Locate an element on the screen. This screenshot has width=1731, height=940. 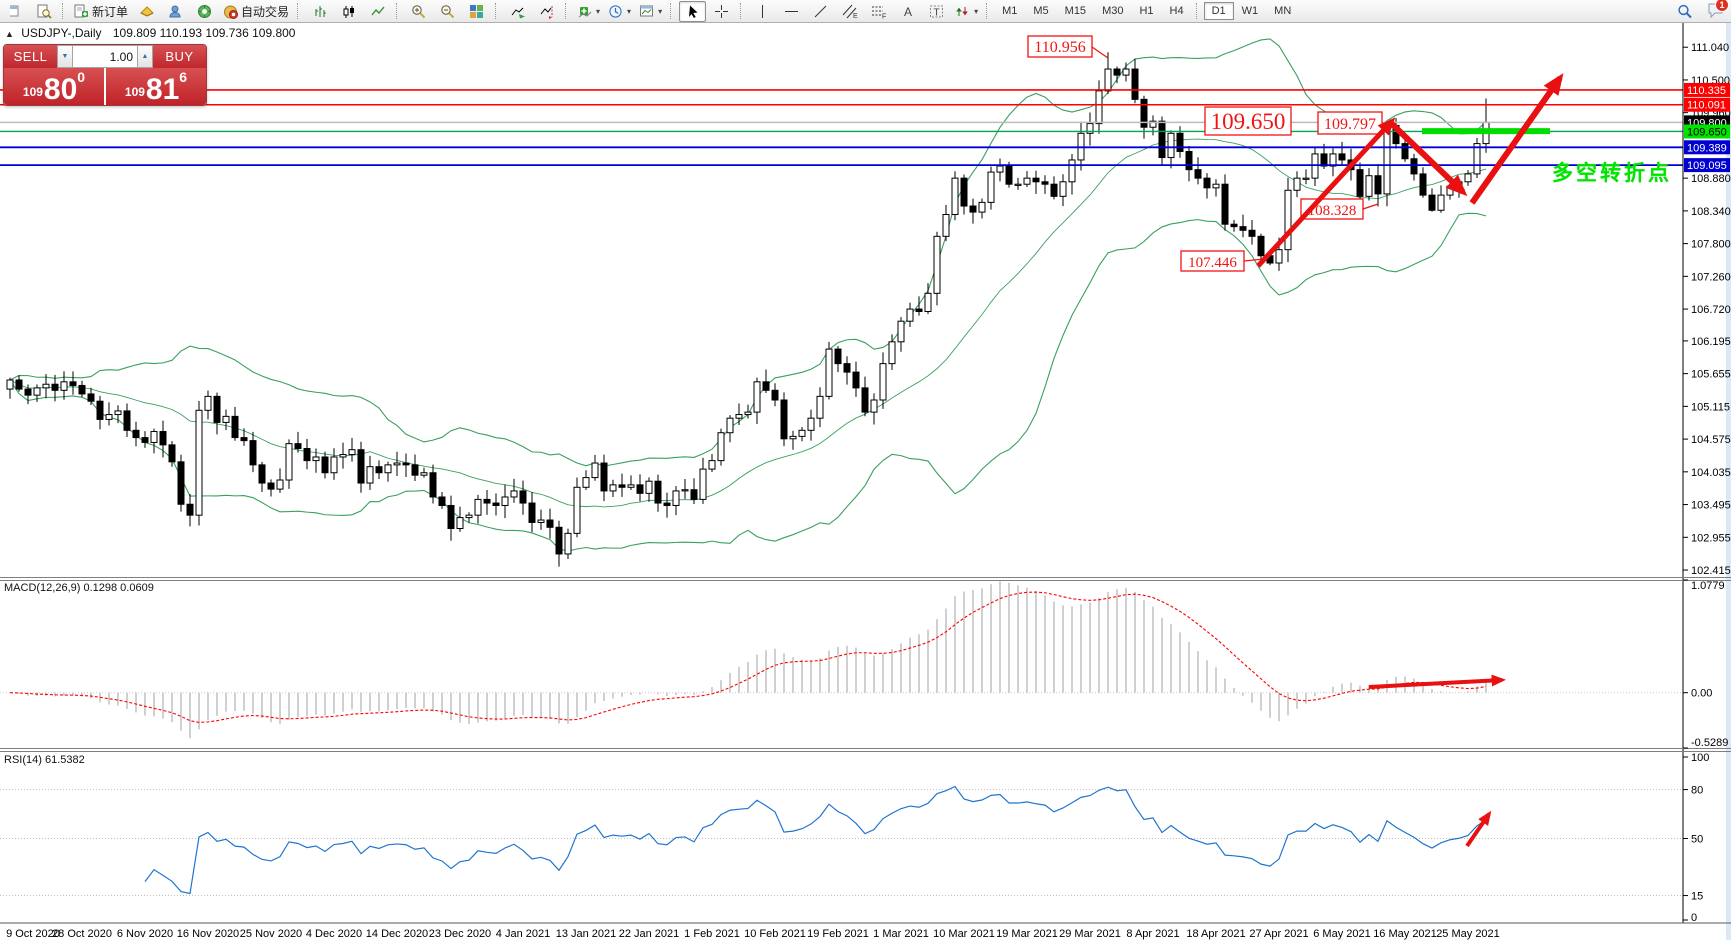
timeframe-mn-button: MN is located at coordinates (1283, 11).